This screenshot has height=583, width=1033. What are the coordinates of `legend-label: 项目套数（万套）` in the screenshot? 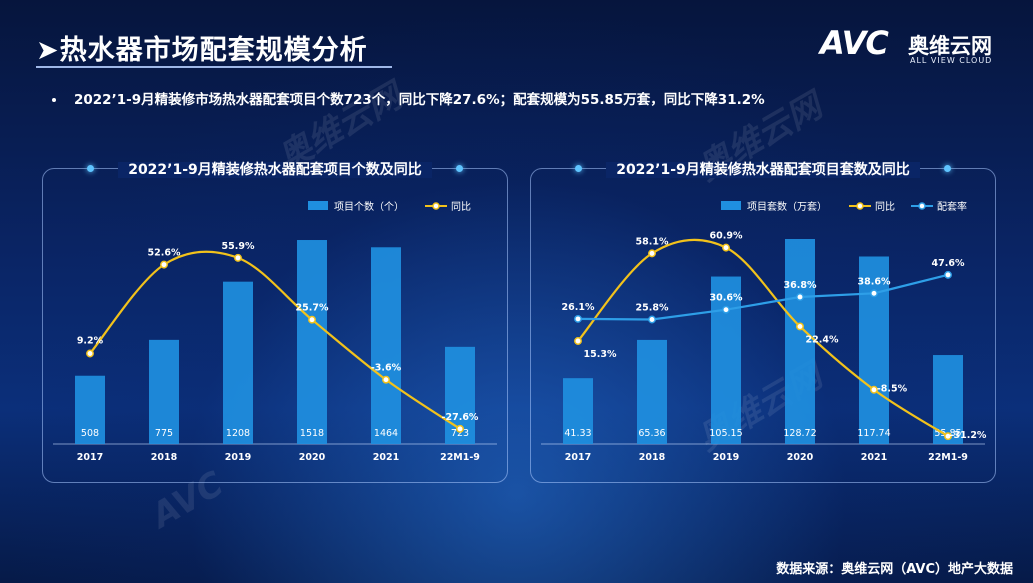 It's located at (787, 206).